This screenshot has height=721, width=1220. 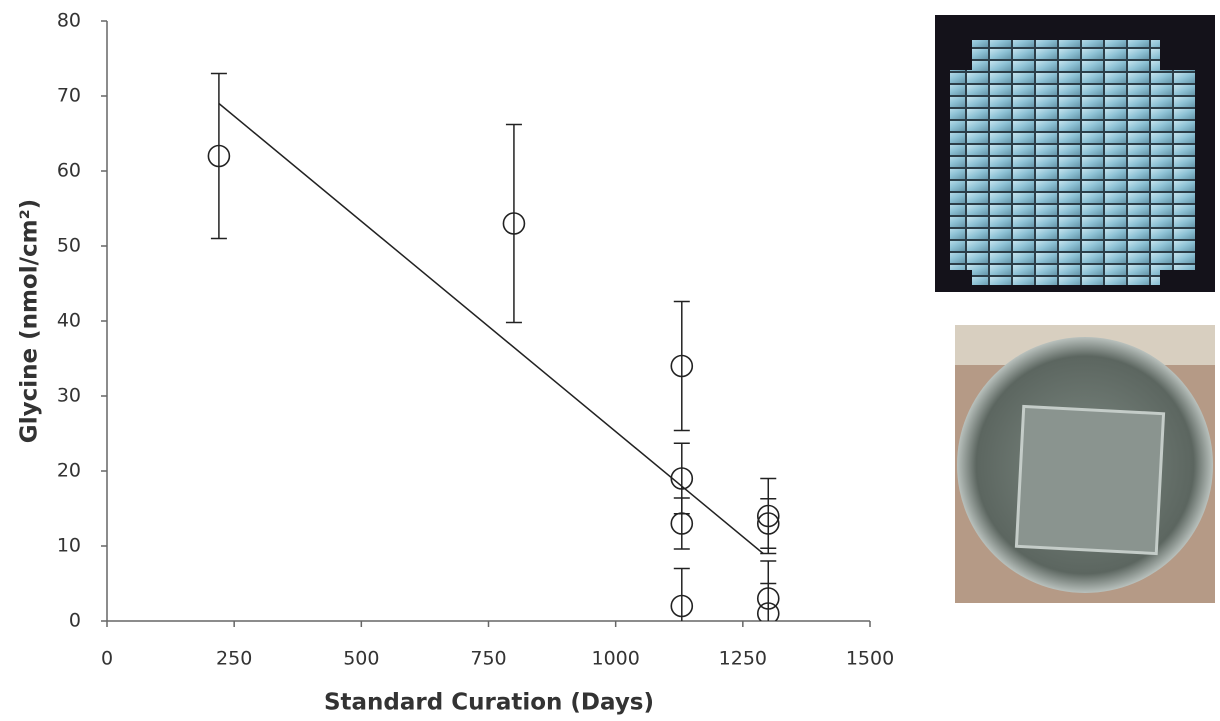 What do you see at coordinates (69, 171) in the screenshot?
I see `y-tick-label: 60` at bounding box center [69, 171].